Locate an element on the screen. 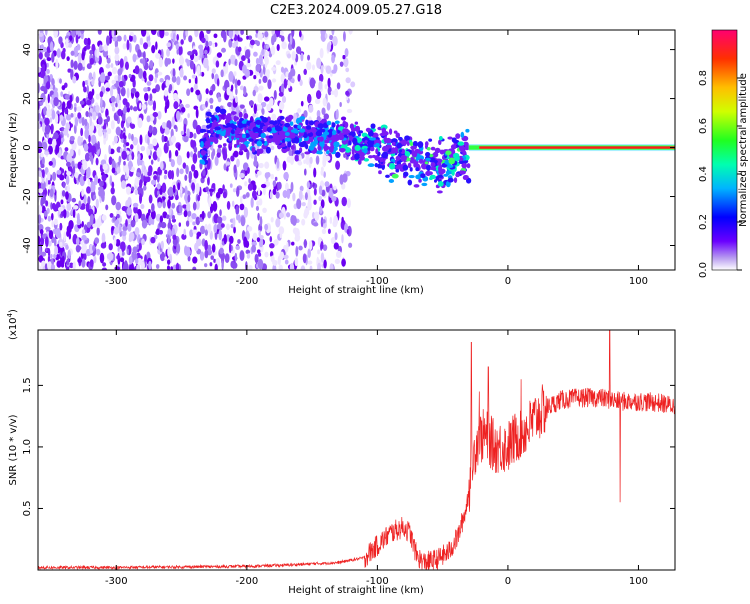  heatmap-y-label: Frequency (Hz) is located at coordinates (13, 150).